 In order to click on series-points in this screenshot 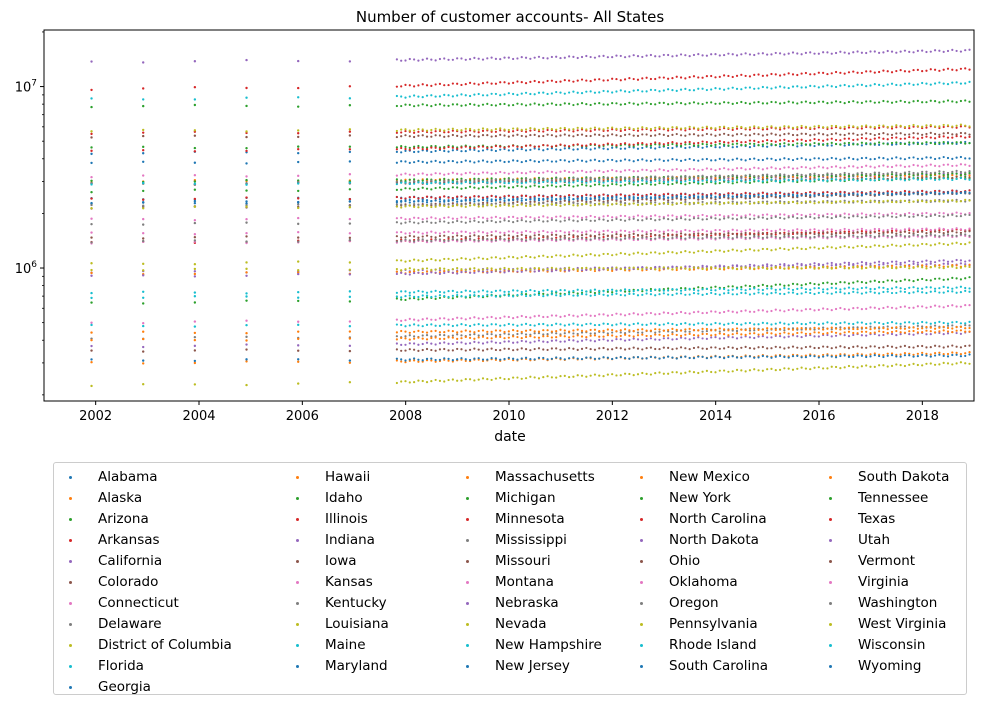, I will do `click(530, 358)`.